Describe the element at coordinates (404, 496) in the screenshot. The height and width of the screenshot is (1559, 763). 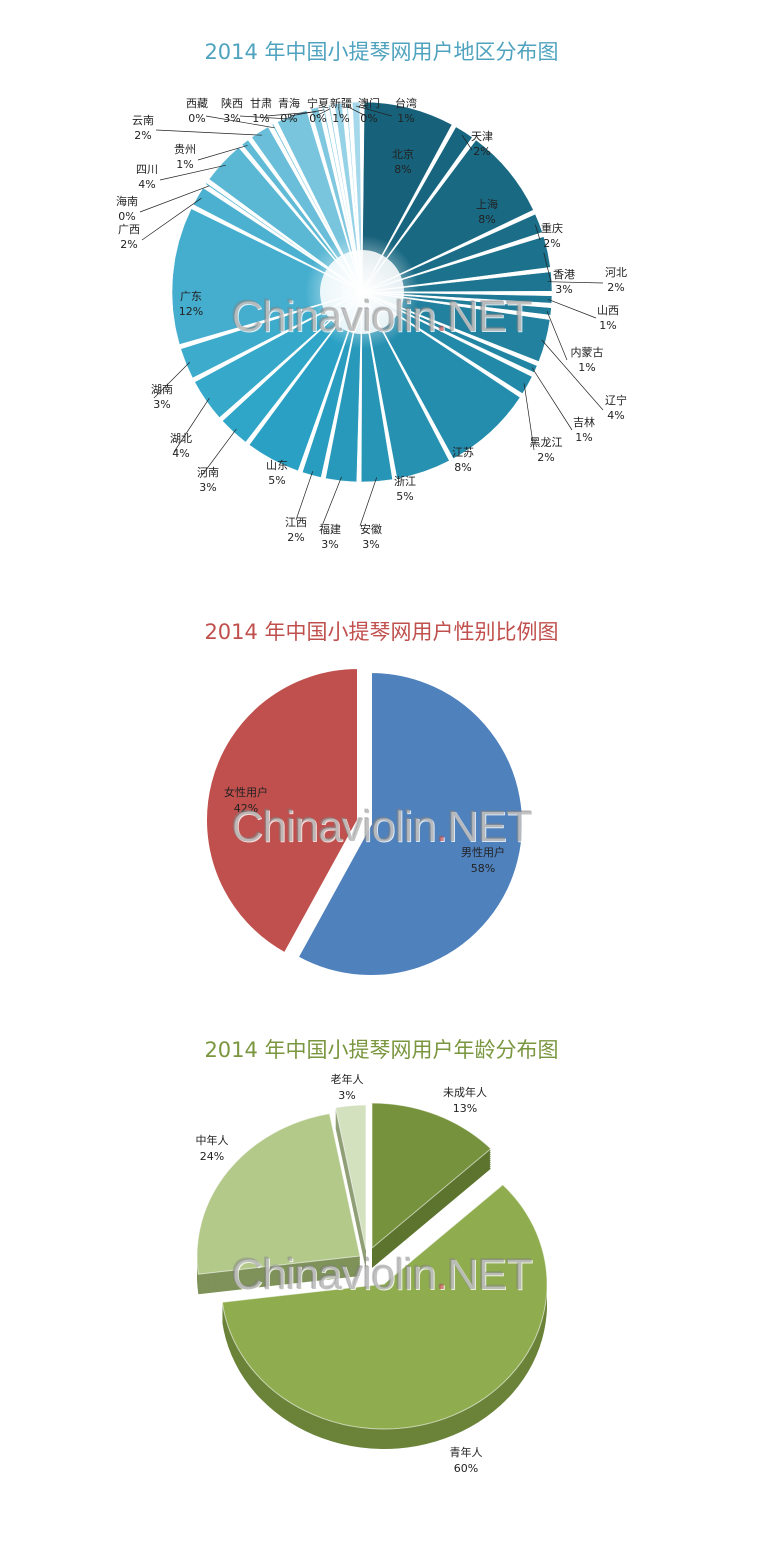
I see `slice-value-region-12: 5%` at that location.